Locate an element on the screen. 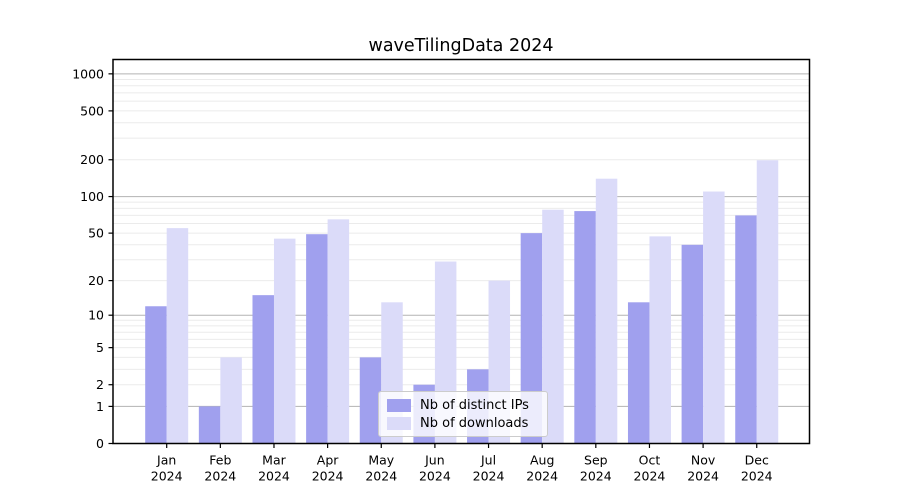  x-tick-label-month: Jan is located at coordinates (166, 460).